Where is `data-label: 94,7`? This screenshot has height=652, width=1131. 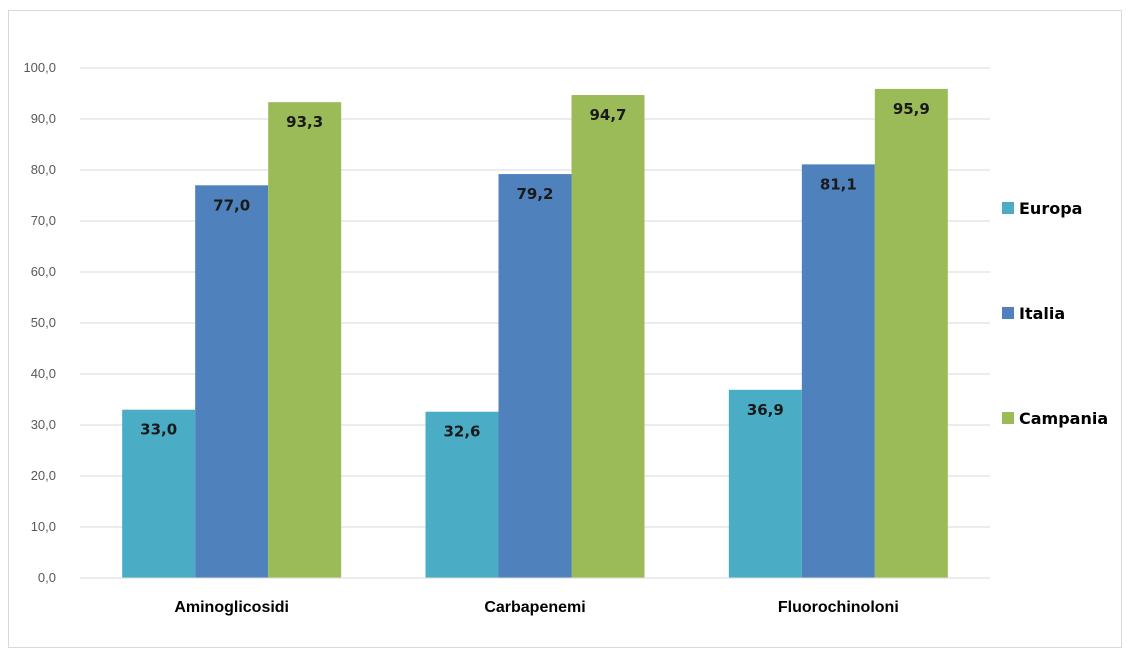 data-label: 94,7 is located at coordinates (607, 115).